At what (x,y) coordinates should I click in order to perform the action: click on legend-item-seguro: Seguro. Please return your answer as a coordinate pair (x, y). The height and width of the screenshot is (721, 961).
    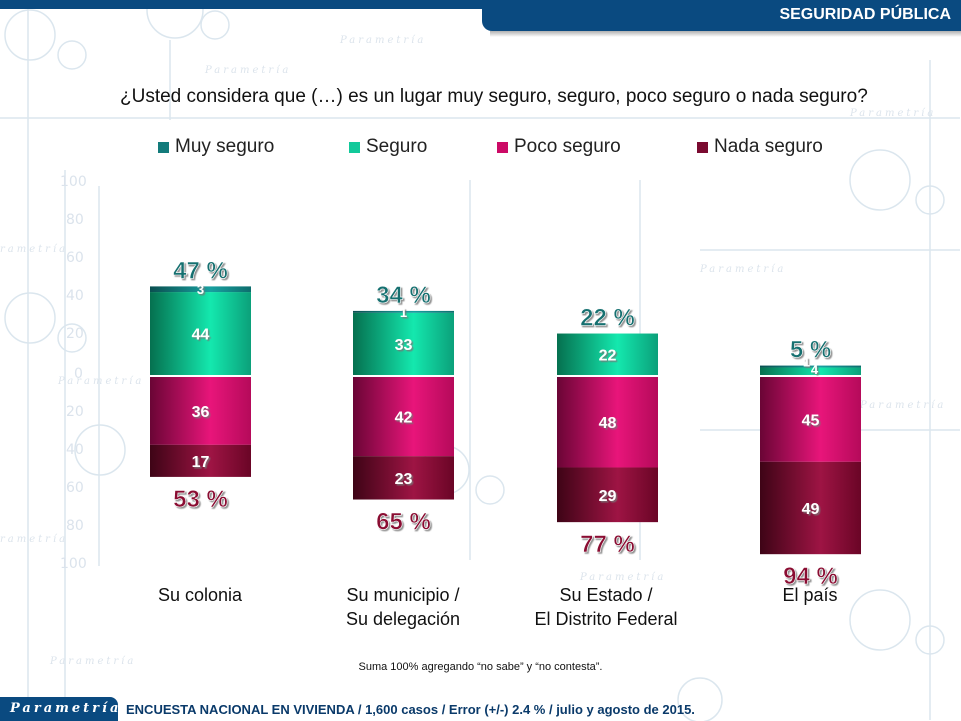
    Looking at the image, I should click on (388, 147).